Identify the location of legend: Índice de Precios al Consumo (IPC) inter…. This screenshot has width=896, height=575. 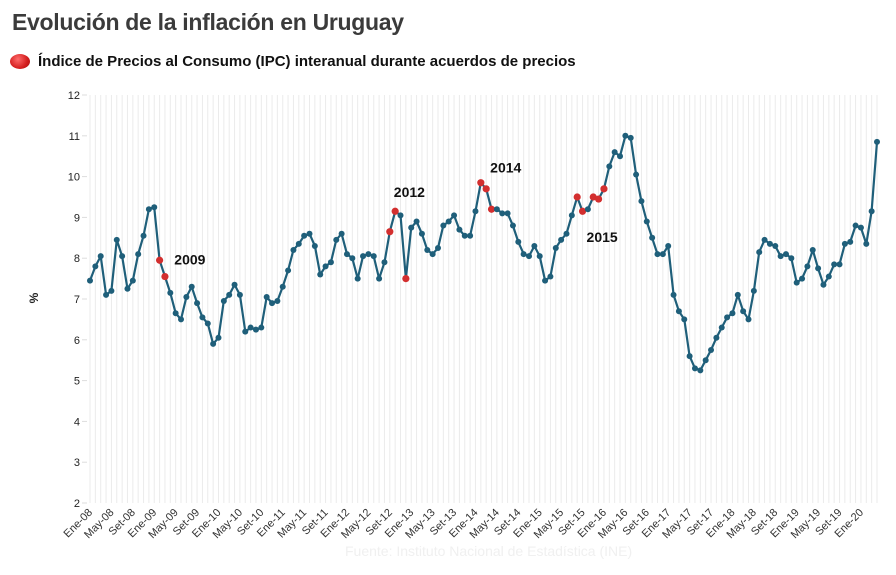
(293, 61).